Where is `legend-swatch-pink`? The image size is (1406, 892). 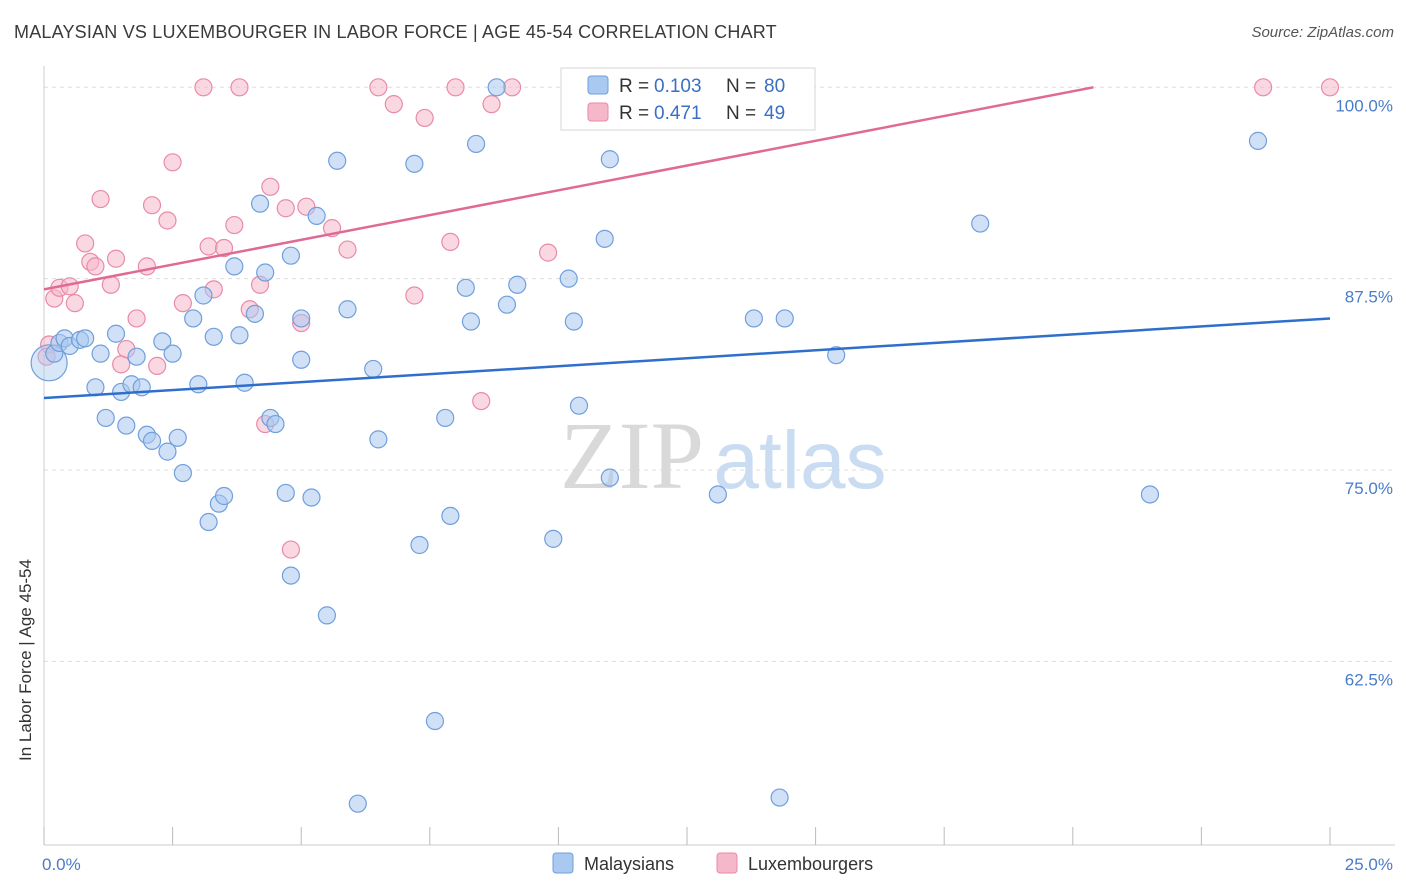
legend-swatch-pink is located at coordinates (598, 112).